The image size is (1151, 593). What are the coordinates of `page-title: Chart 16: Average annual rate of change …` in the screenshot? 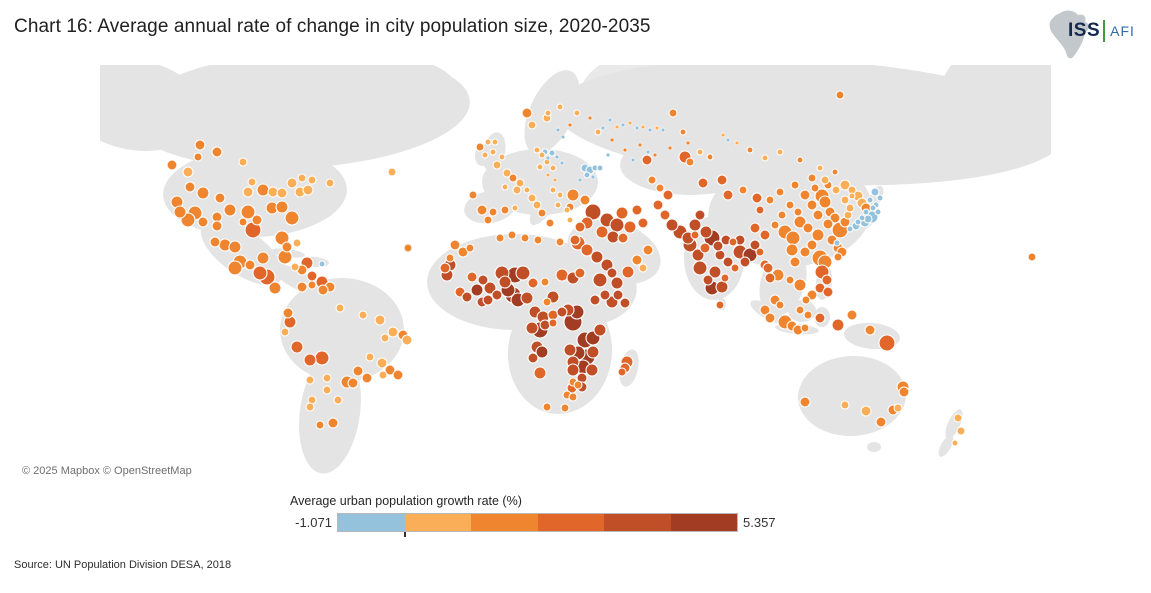 It's located at (332, 26).